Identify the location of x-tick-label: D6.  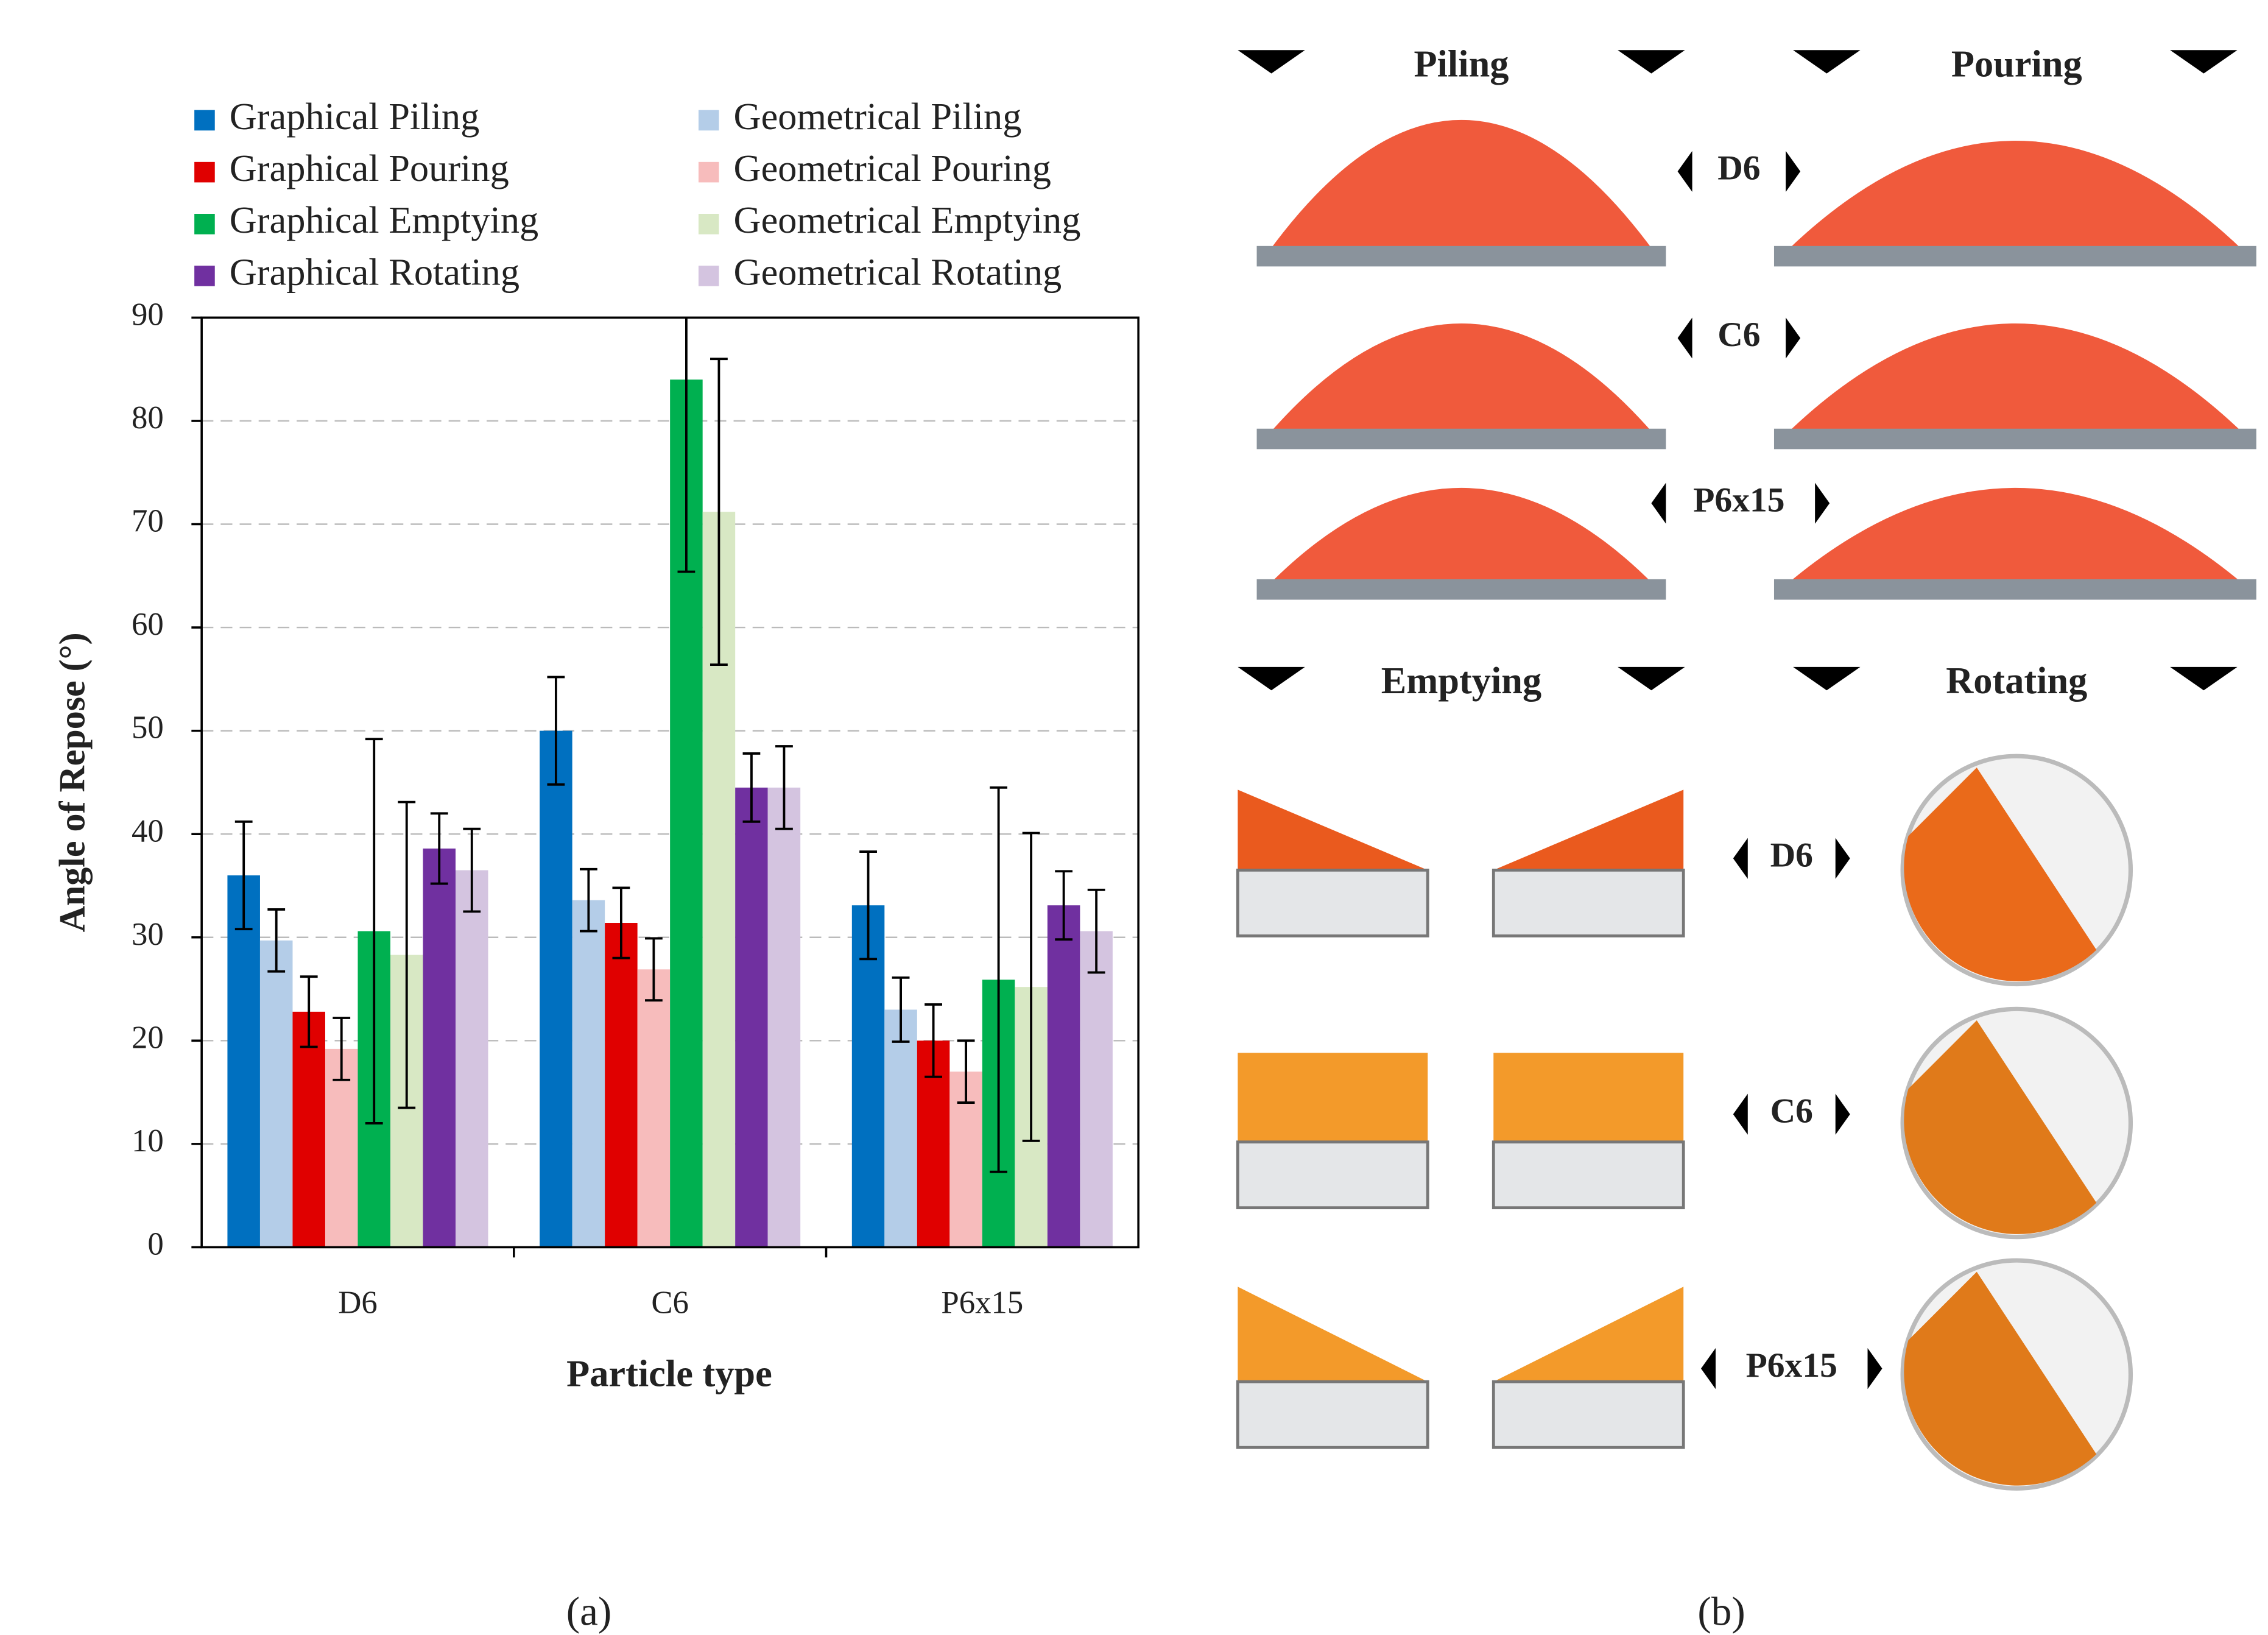
(357, 1303).